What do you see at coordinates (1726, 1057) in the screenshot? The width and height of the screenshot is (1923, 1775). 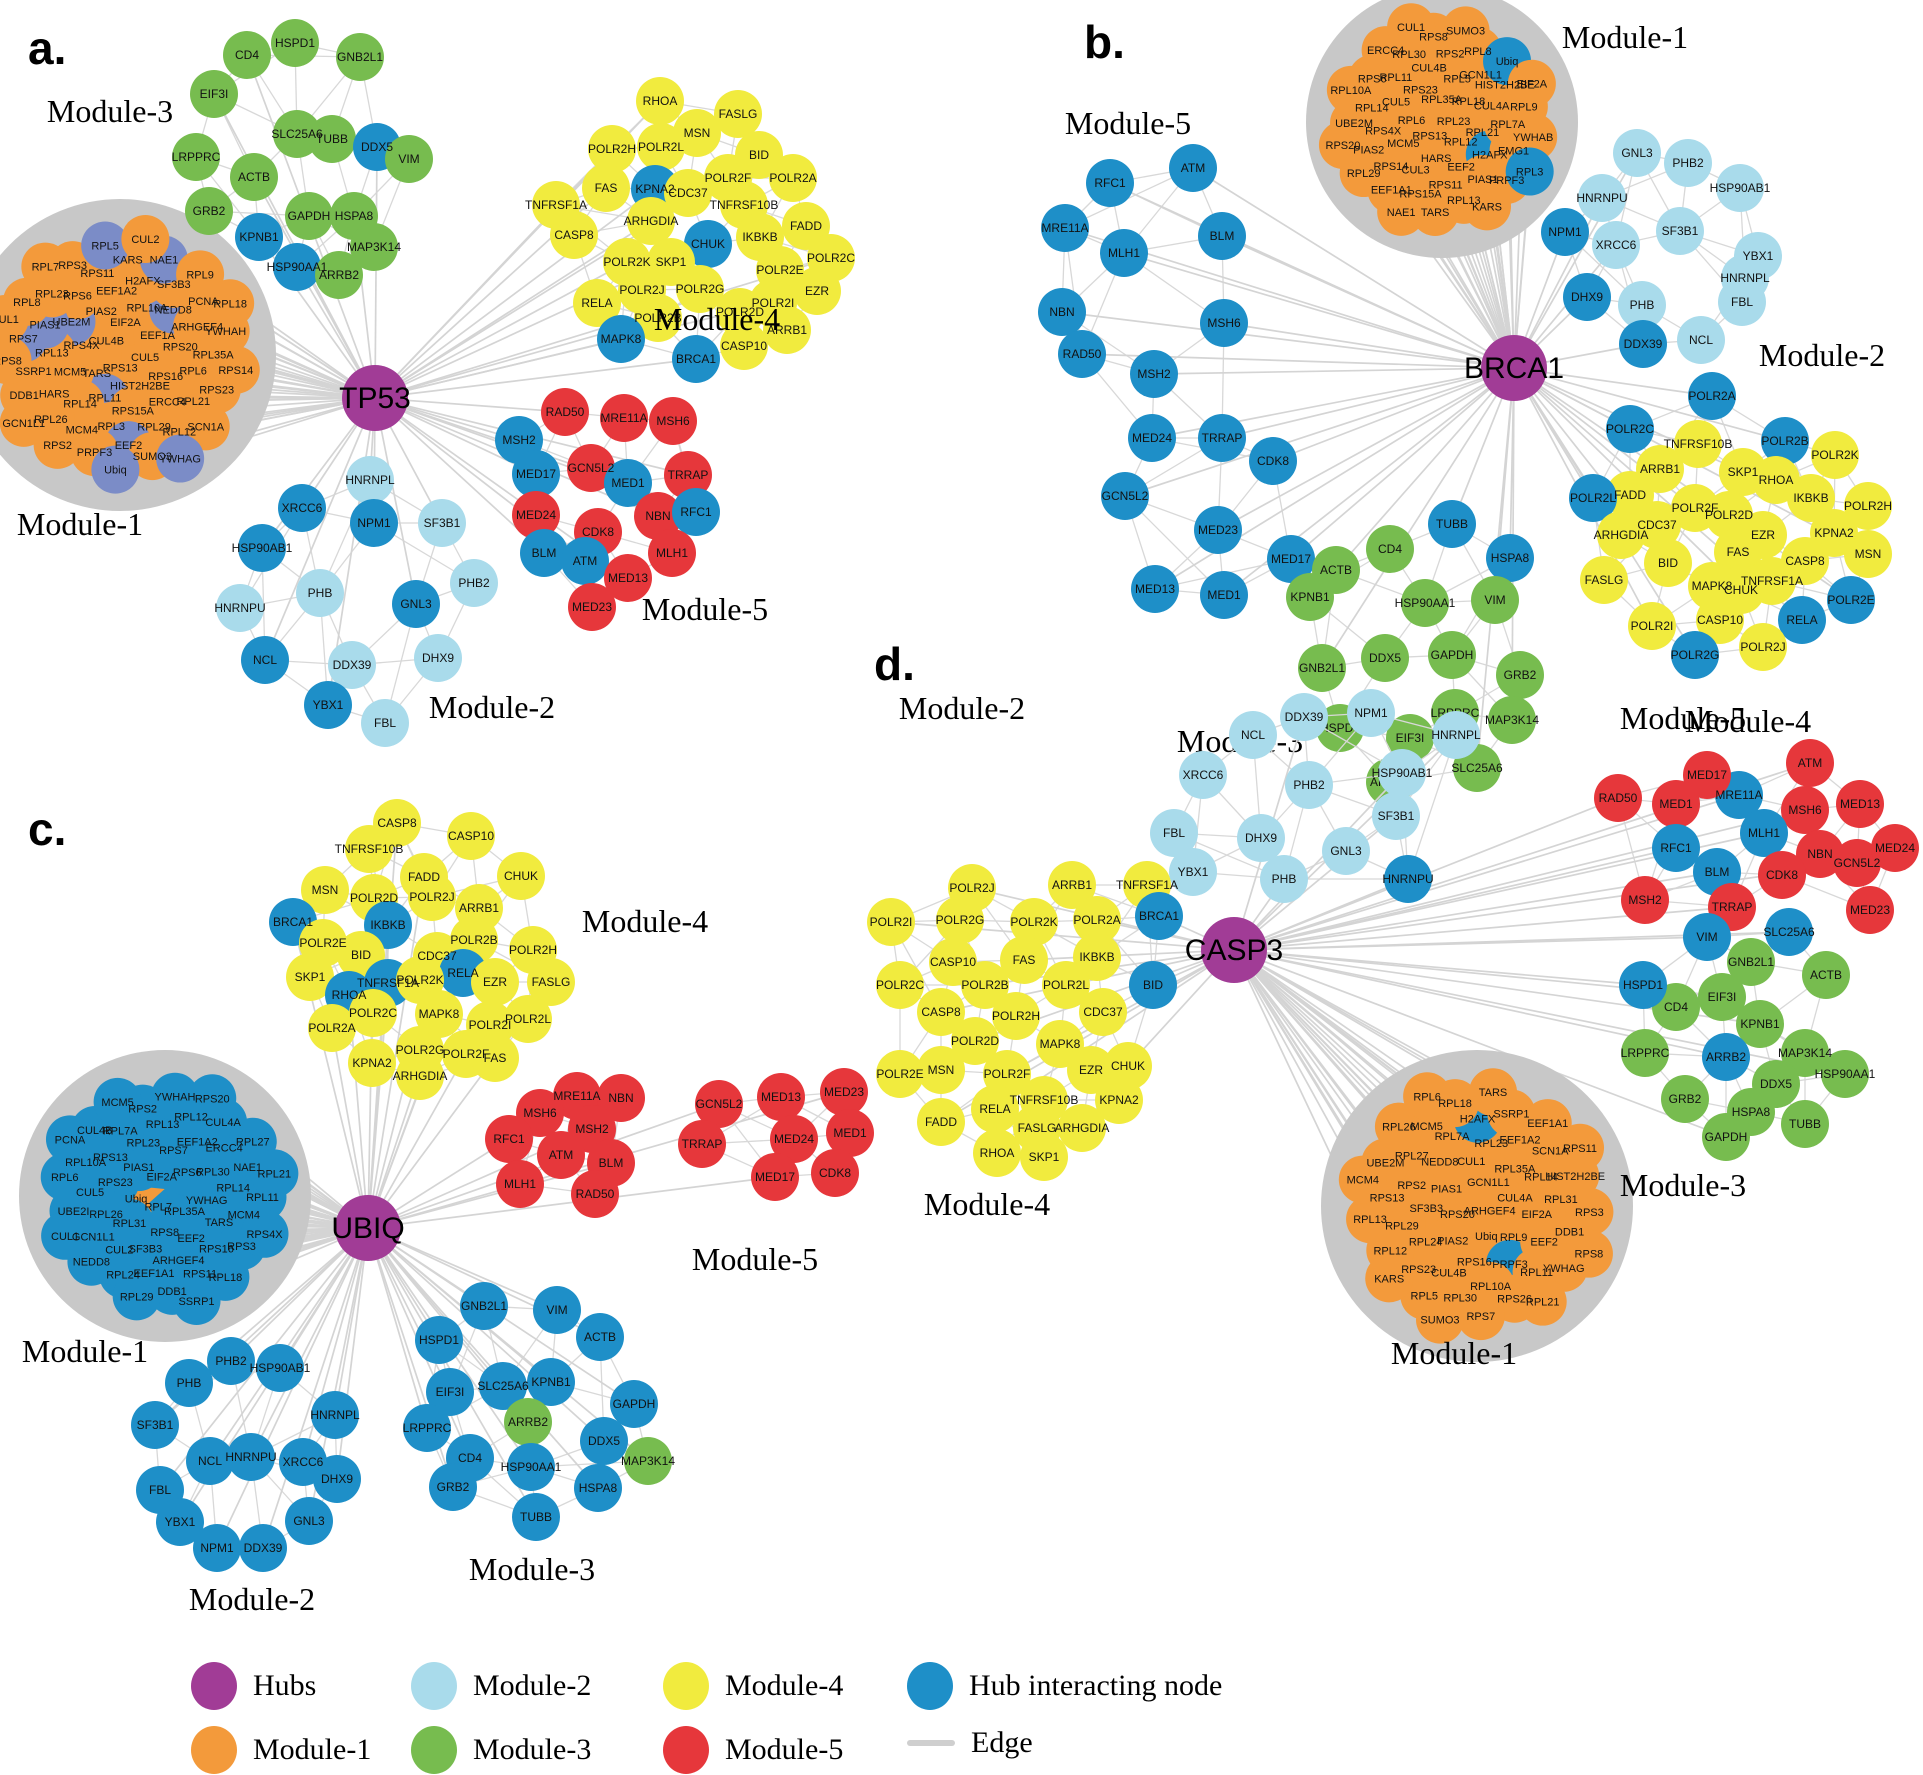 I see `node-d-ARRB2` at bounding box center [1726, 1057].